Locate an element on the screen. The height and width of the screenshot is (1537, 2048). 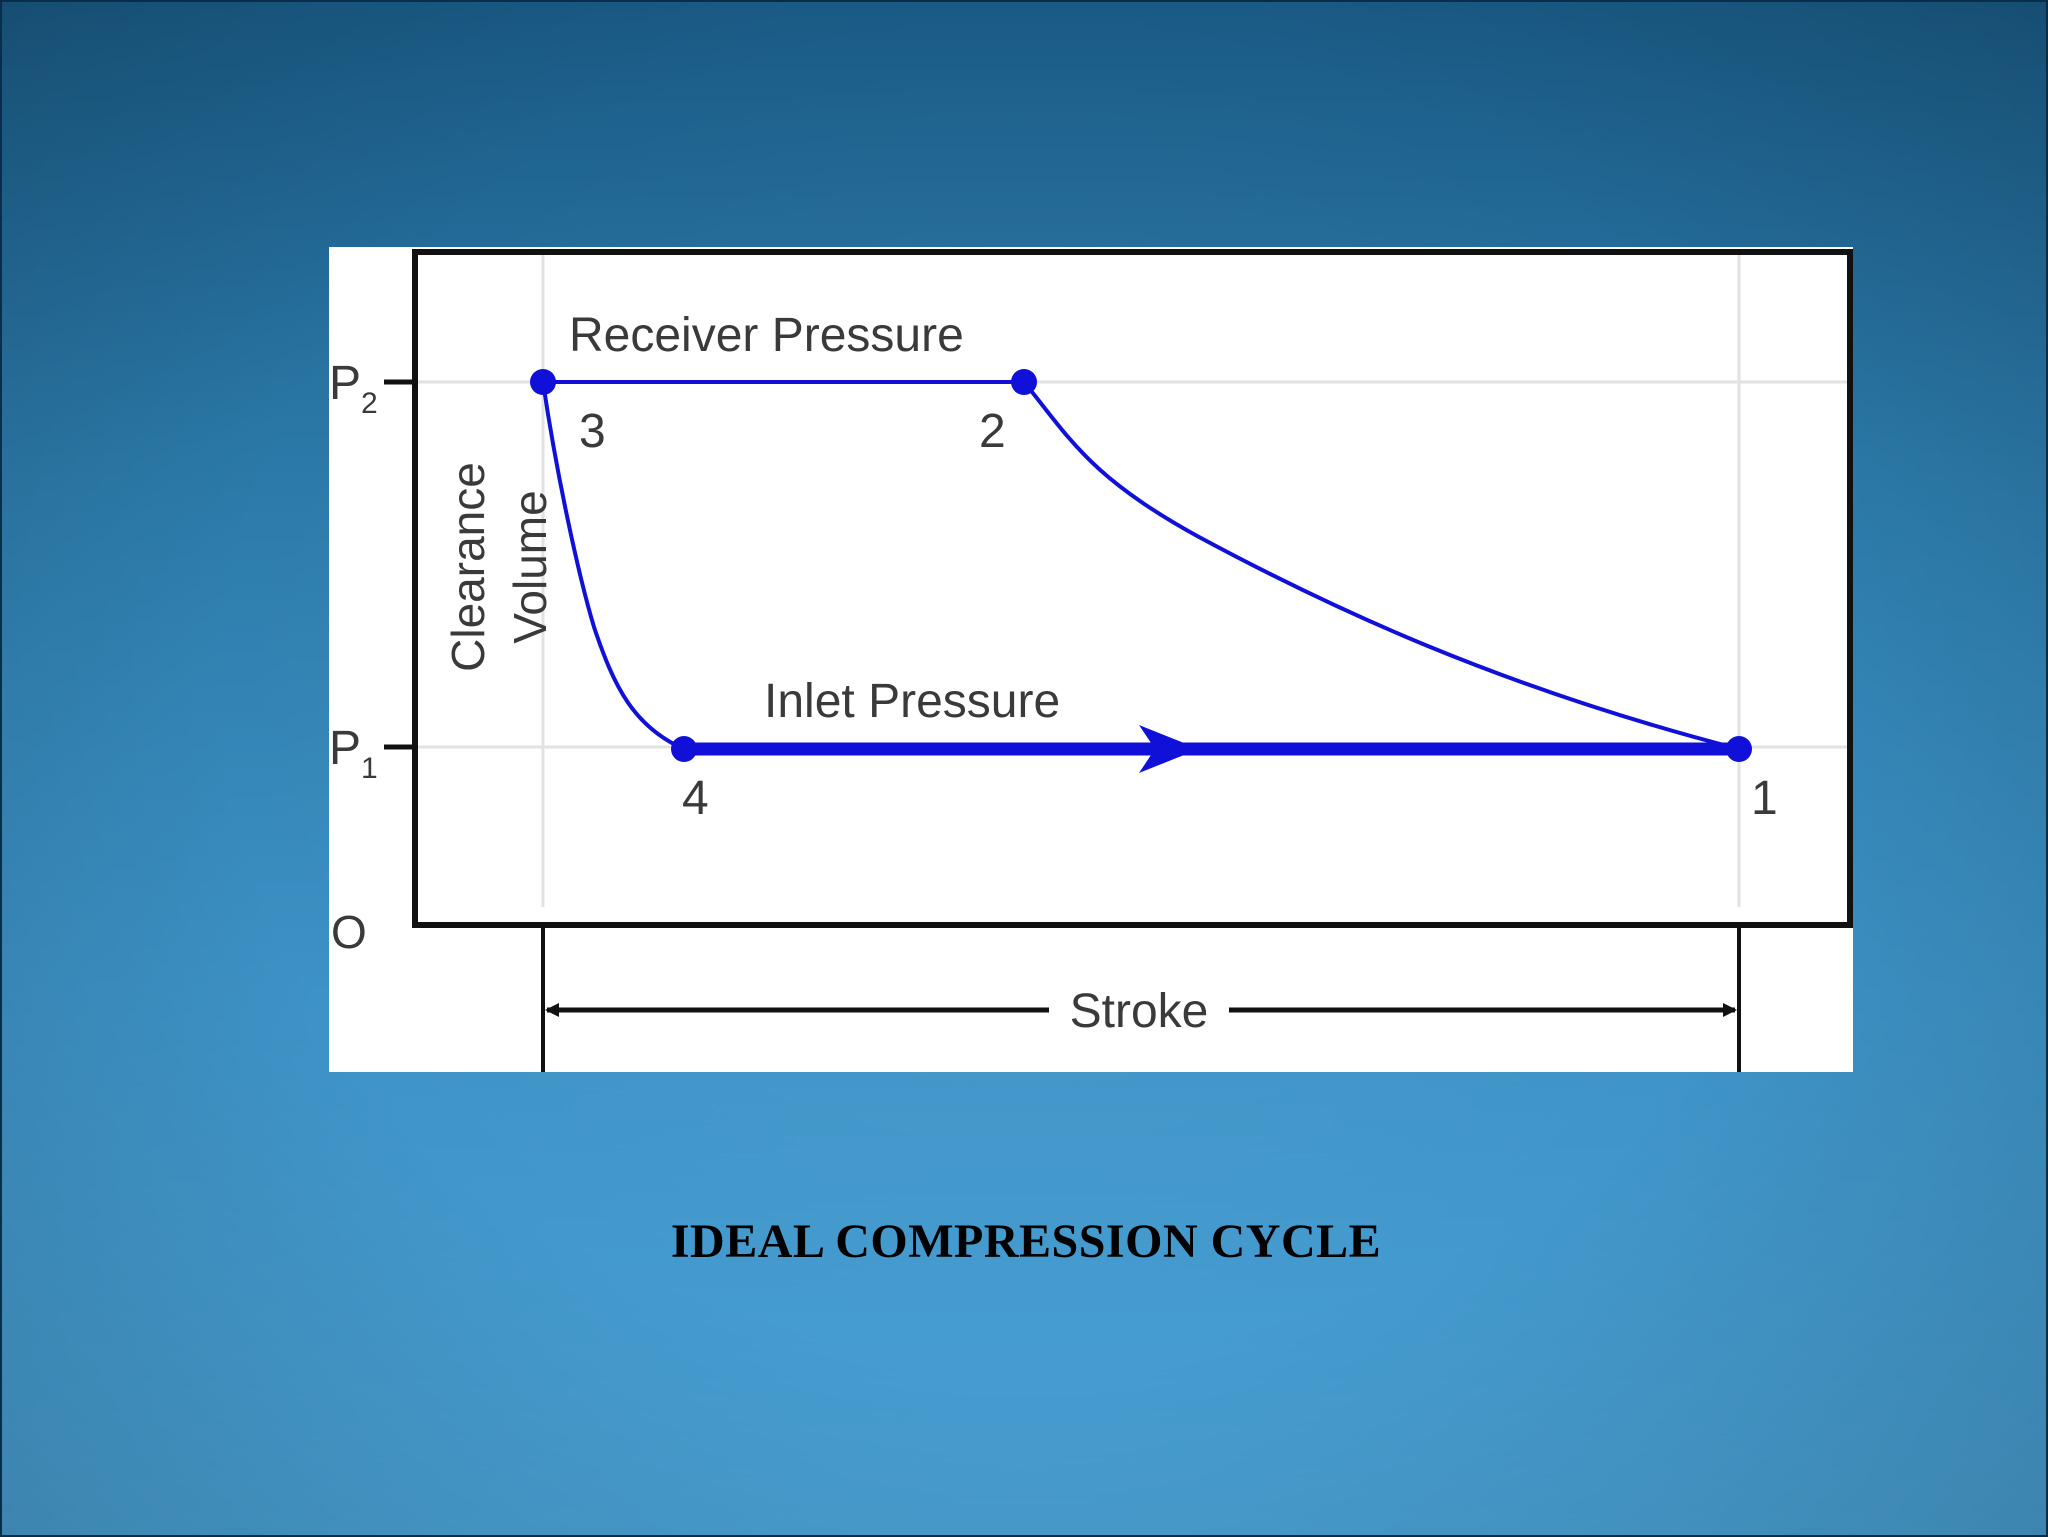
cycle-paths is located at coordinates (1140, 568).